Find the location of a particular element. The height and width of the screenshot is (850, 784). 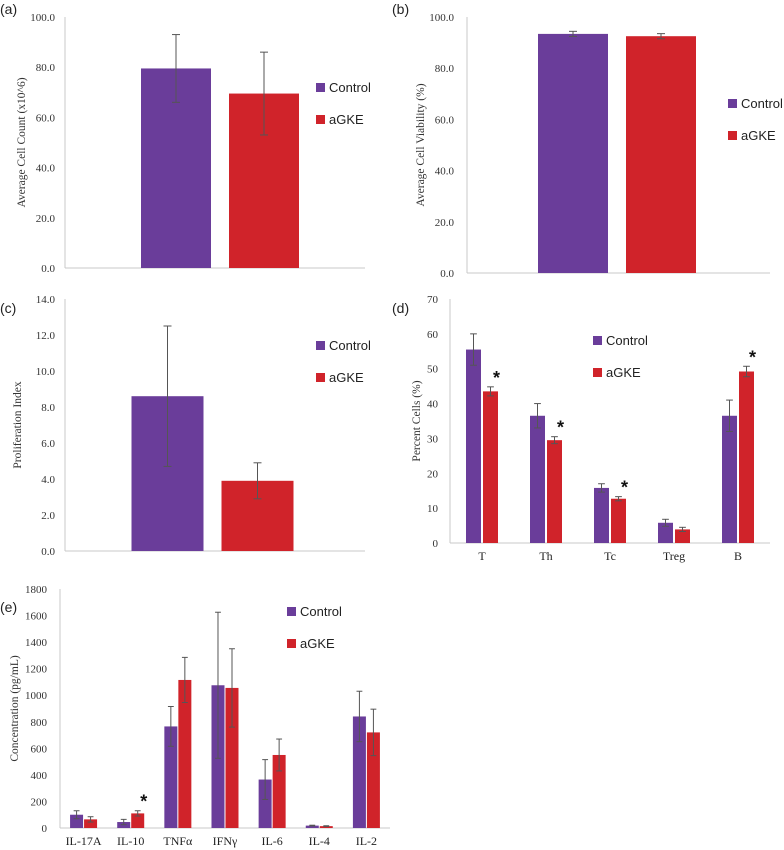

y-tick-label: 8.0 is located at coordinates (48, 408).